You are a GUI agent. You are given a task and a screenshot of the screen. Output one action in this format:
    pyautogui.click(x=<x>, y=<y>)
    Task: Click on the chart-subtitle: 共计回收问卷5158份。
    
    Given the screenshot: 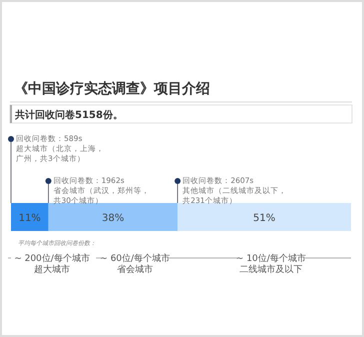 What is the action you would take?
    pyautogui.click(x=68, y=115)
    